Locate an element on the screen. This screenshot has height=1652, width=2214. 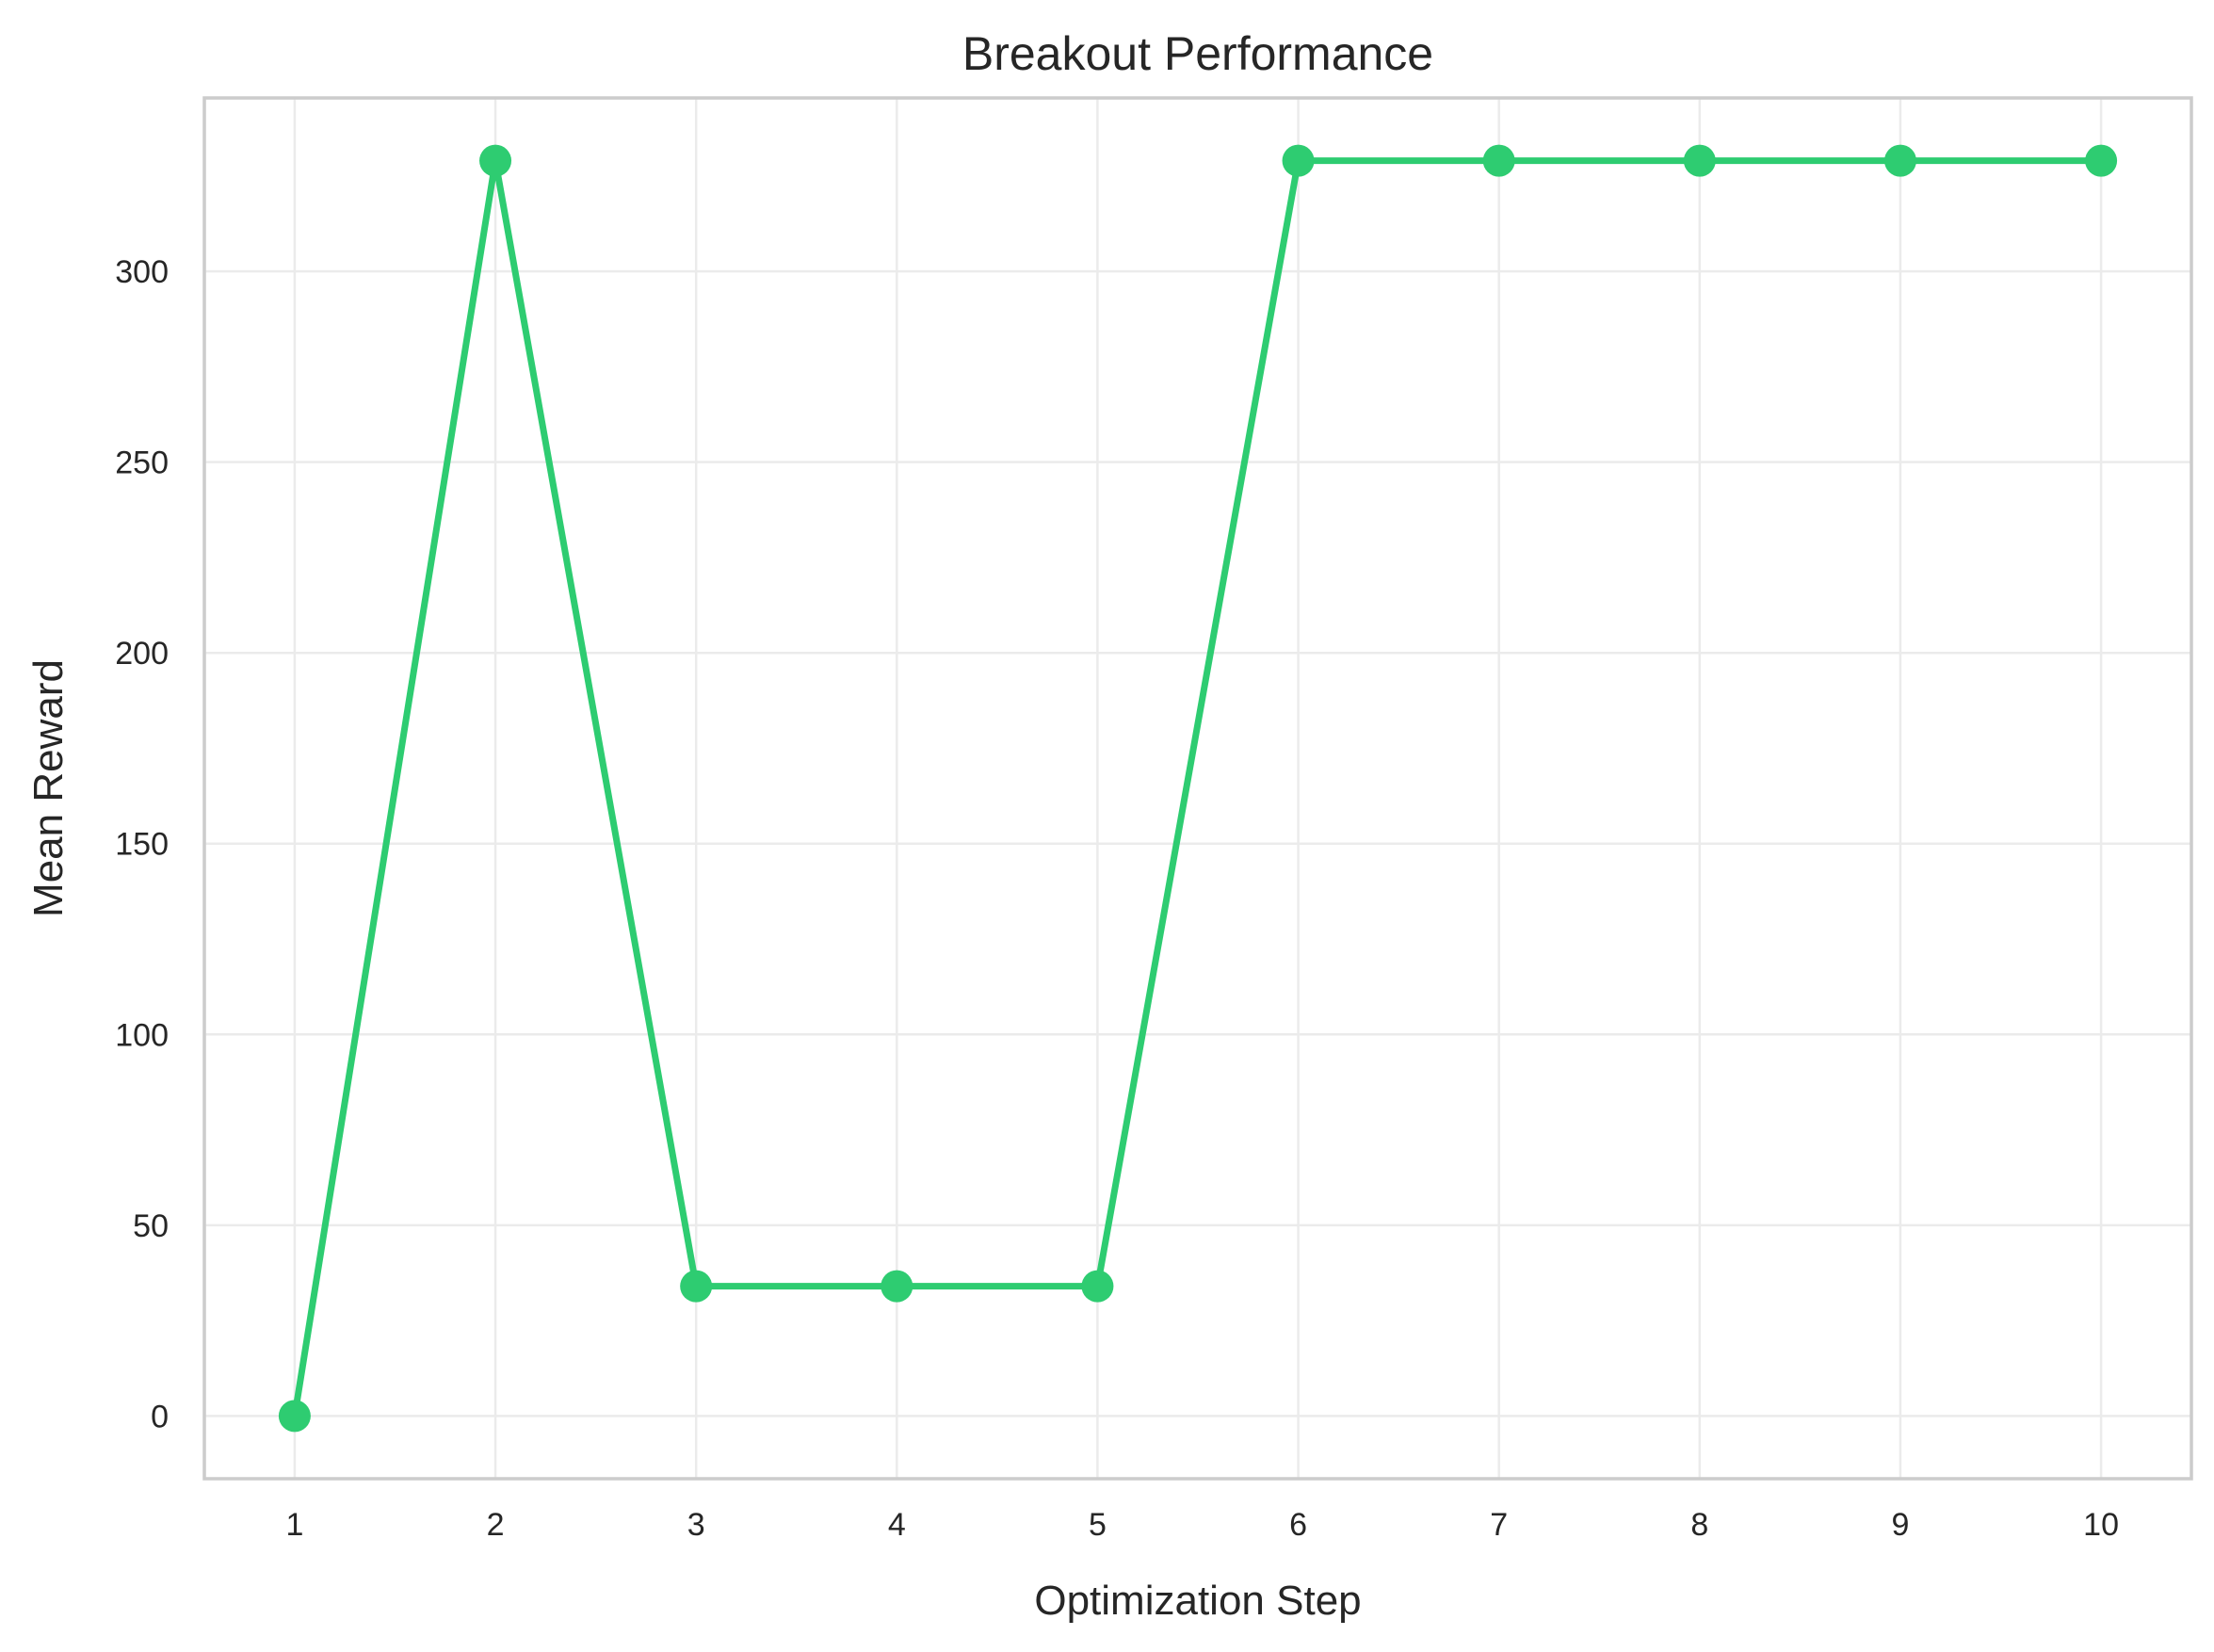
chart-title: Breakout Performance is located at coordinates (1197, 53).